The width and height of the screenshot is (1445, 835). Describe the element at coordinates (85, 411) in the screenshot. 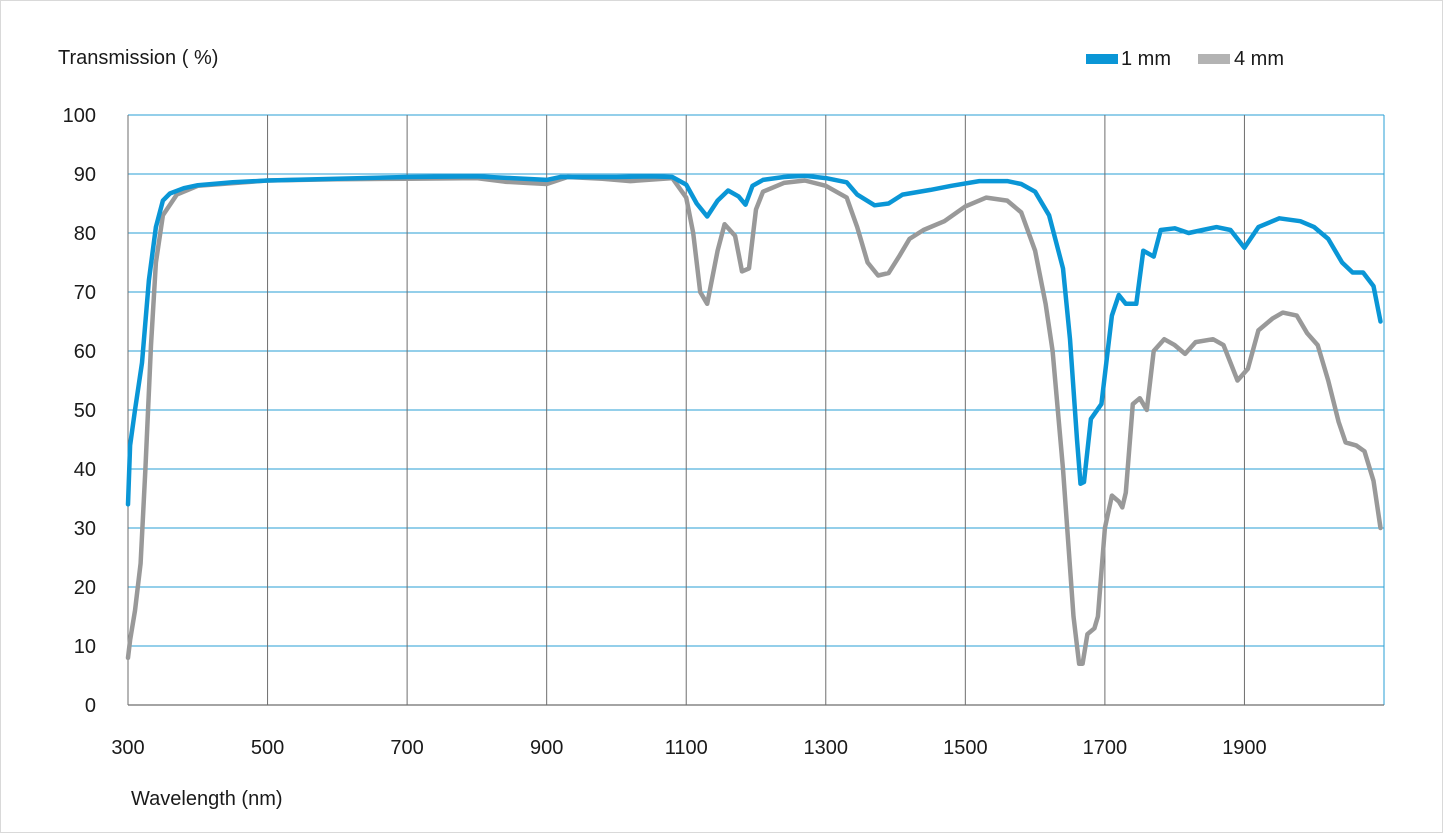

I see `y-tick-label-50: 50` at that location.